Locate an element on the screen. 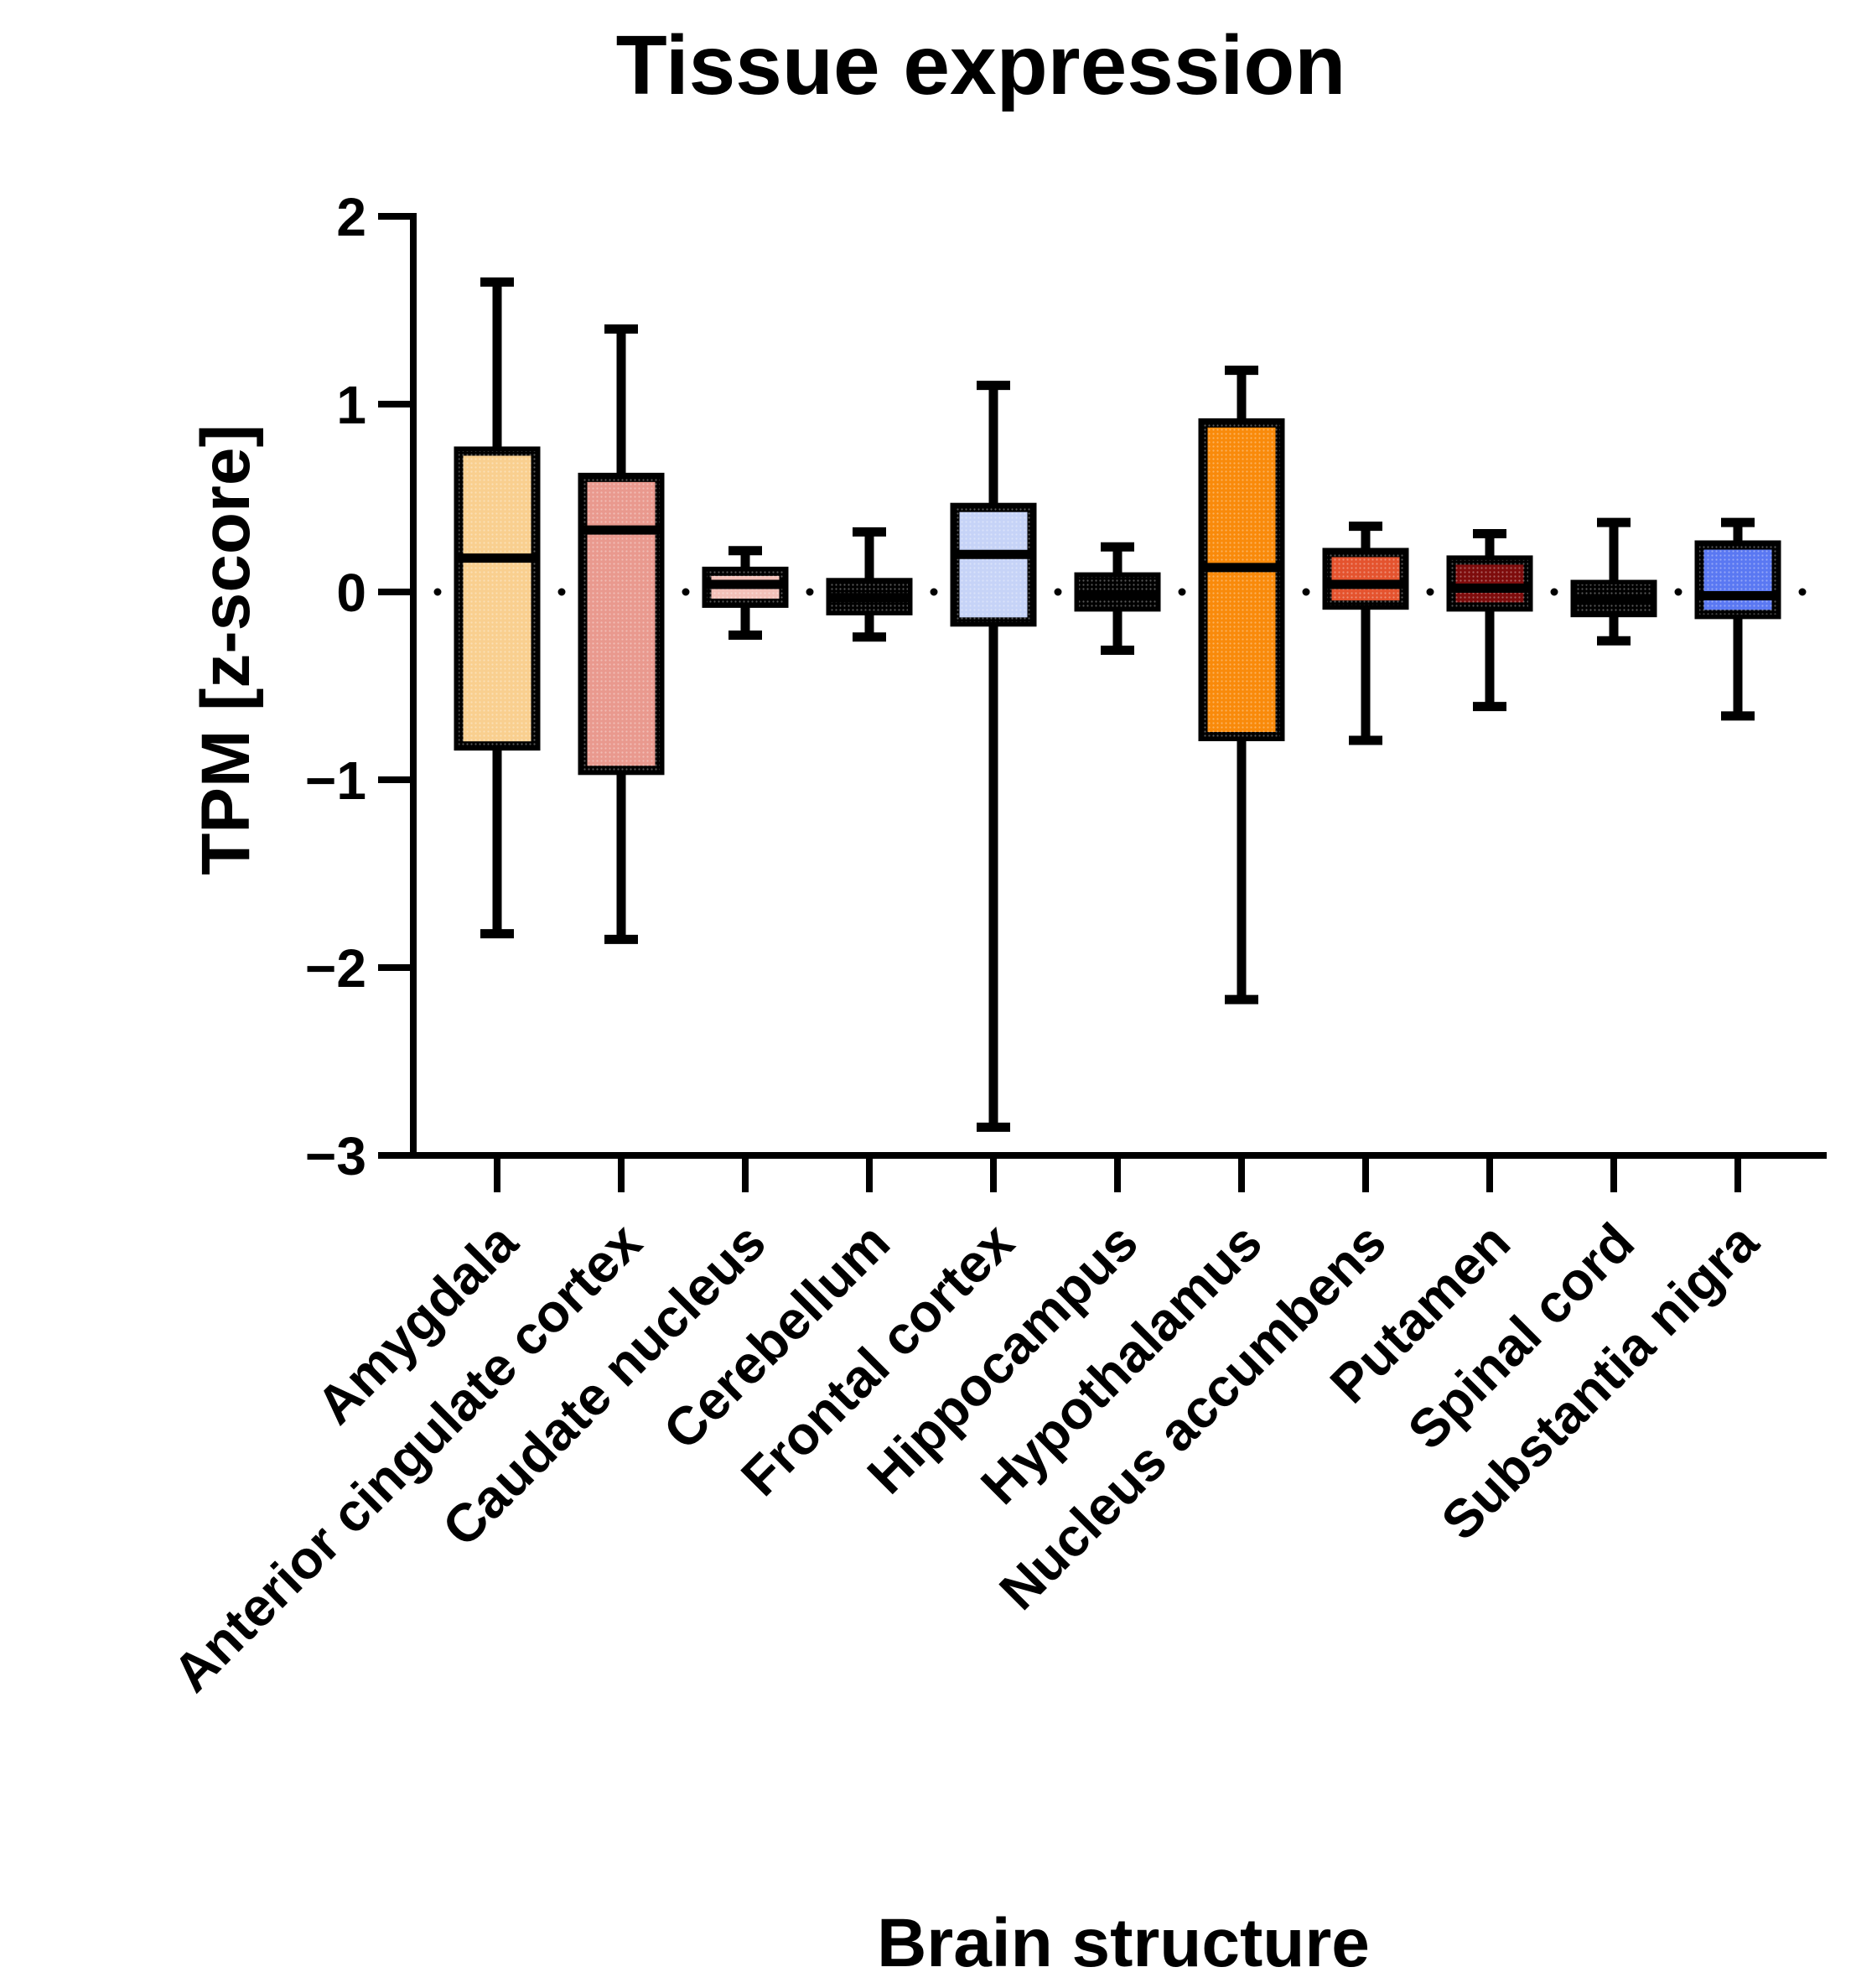  y-axis-title: TPM [z-score] is located at coordinates (226, 649).